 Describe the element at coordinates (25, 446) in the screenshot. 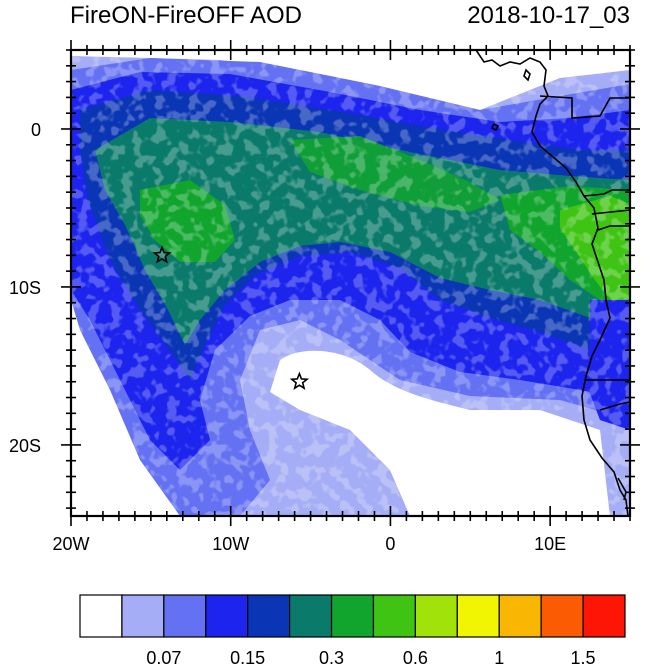

I see `y-tick-label: 20S` at that location.